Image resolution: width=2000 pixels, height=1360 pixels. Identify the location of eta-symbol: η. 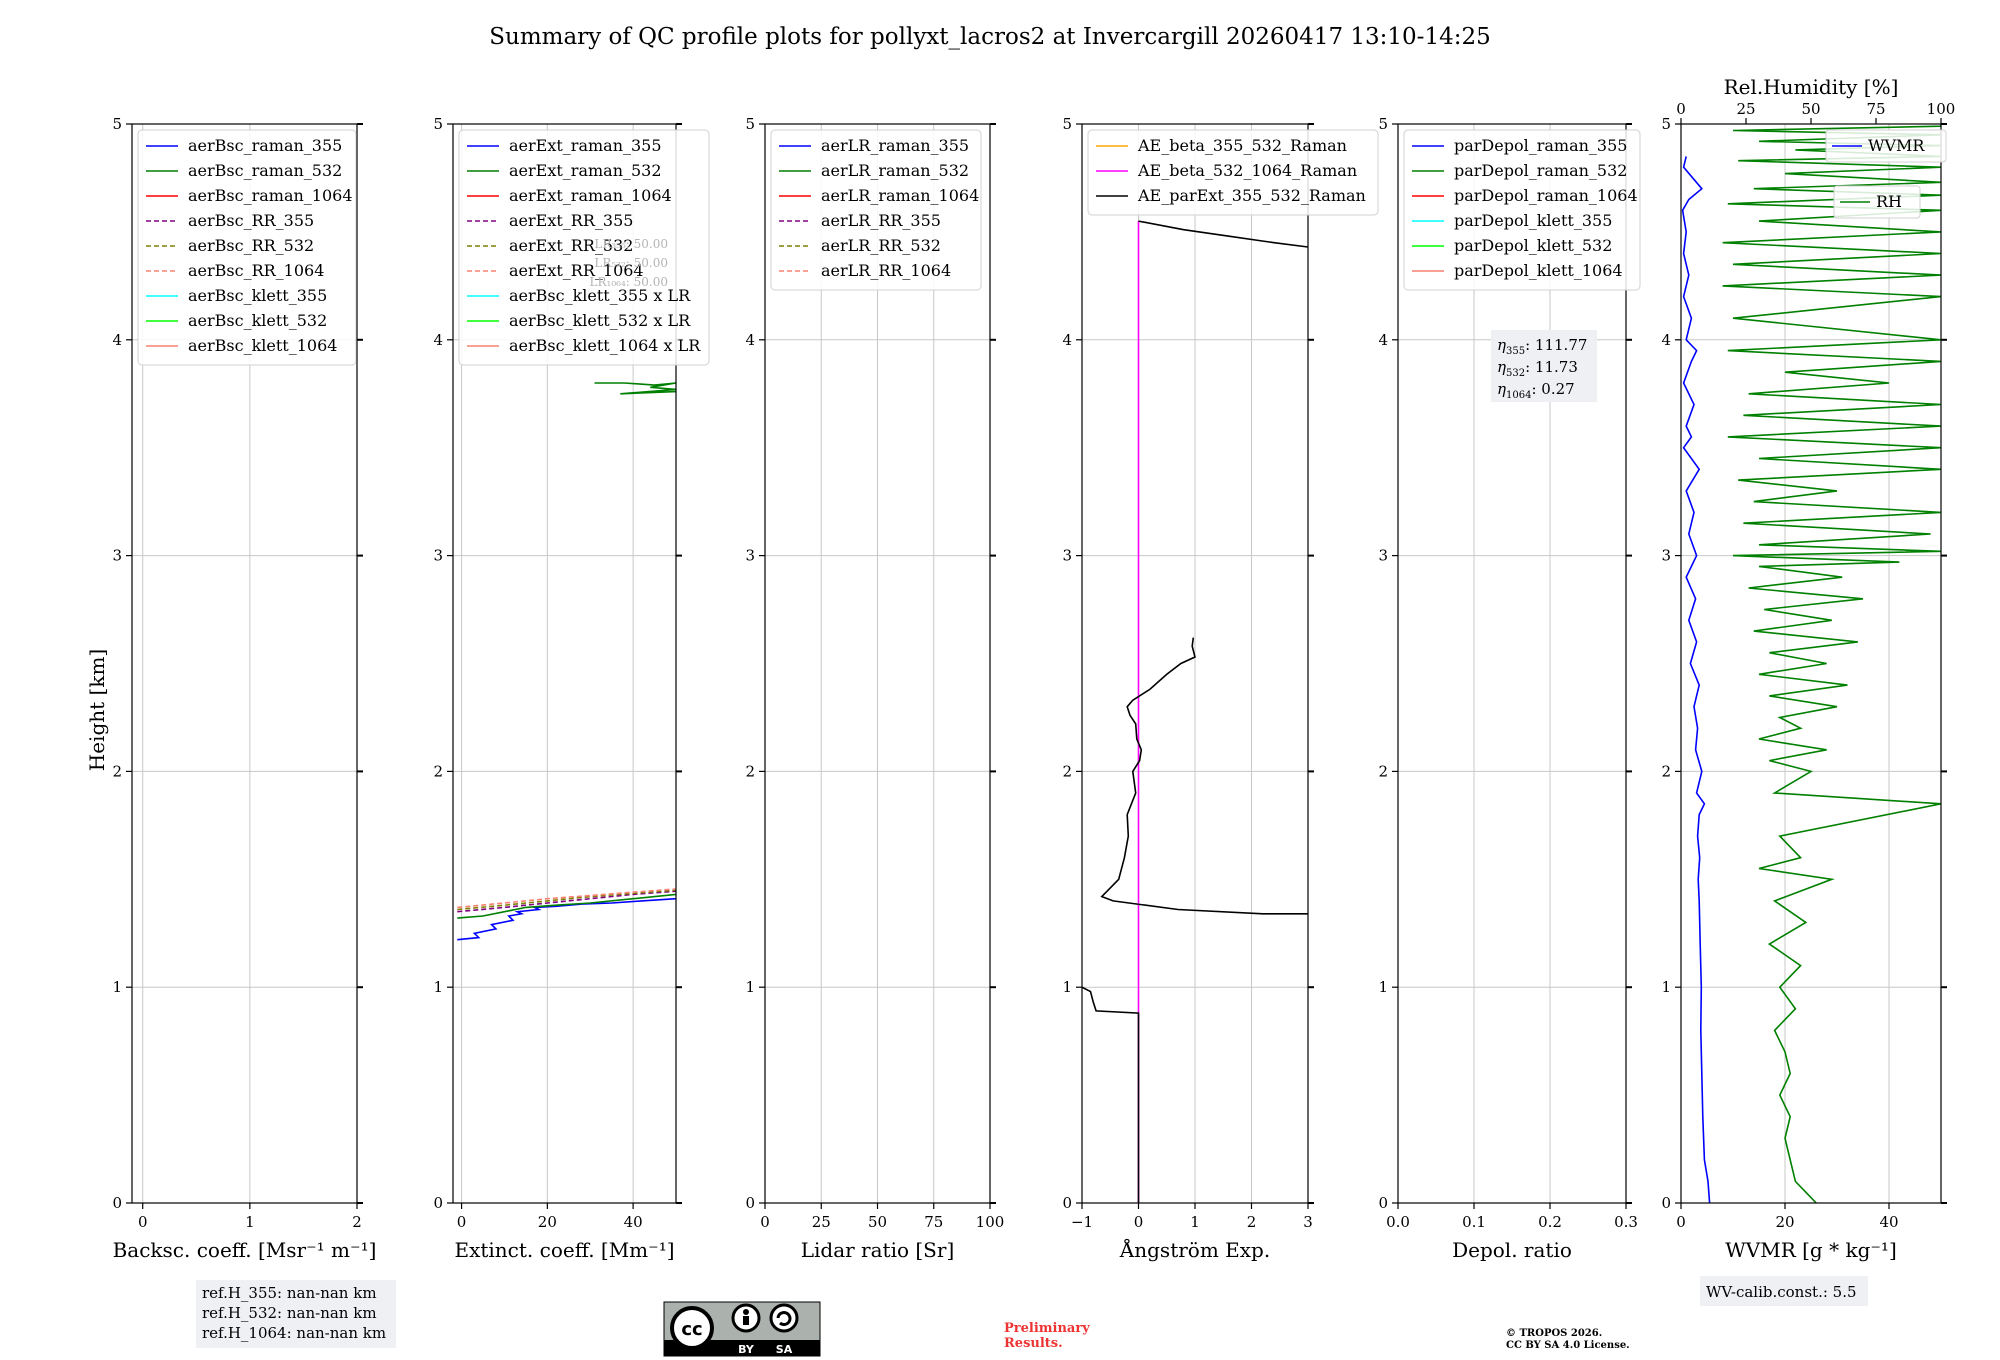
(1501, 345).